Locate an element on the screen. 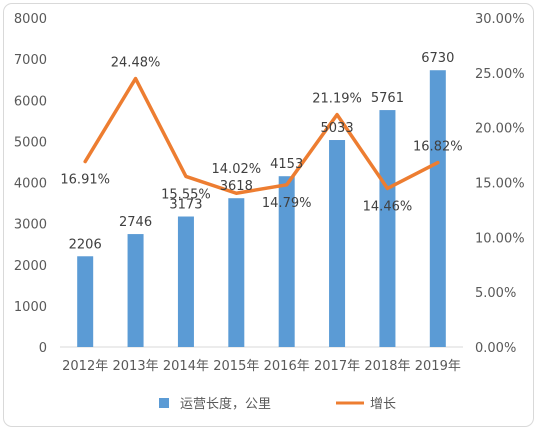 The height and width of the screenshot is (432, 539). x-tick-label: 2019年 is located at coordinates (438, 366).